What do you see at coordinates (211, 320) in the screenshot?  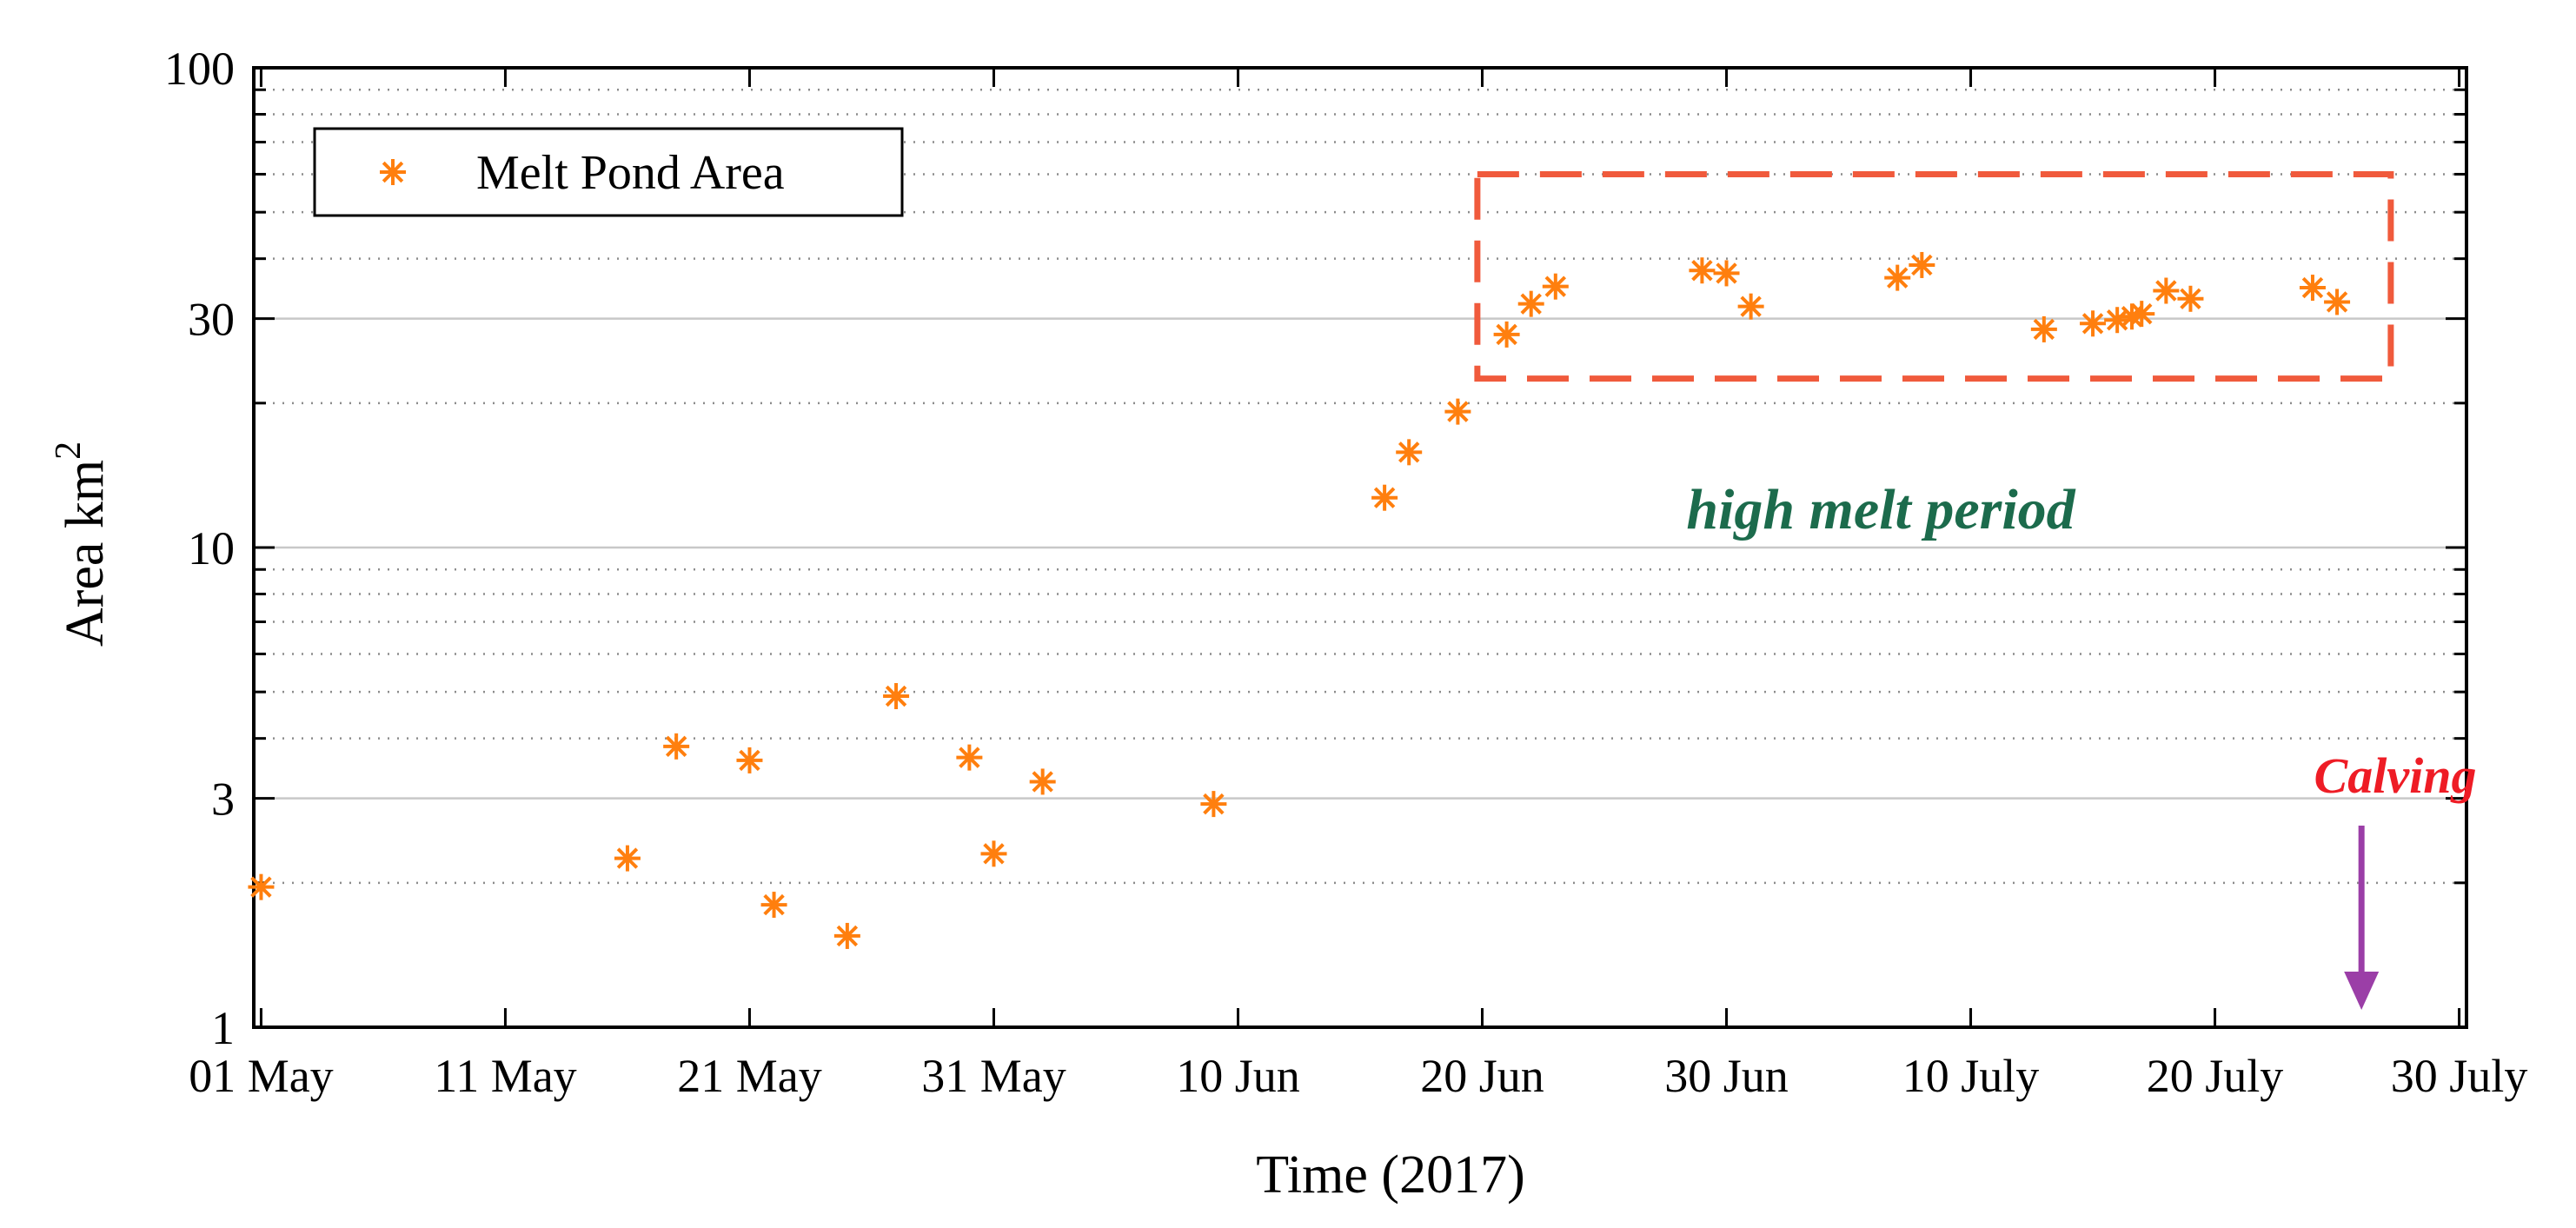 I see `y-tick-label: 30` at bounding box center [211, 320].